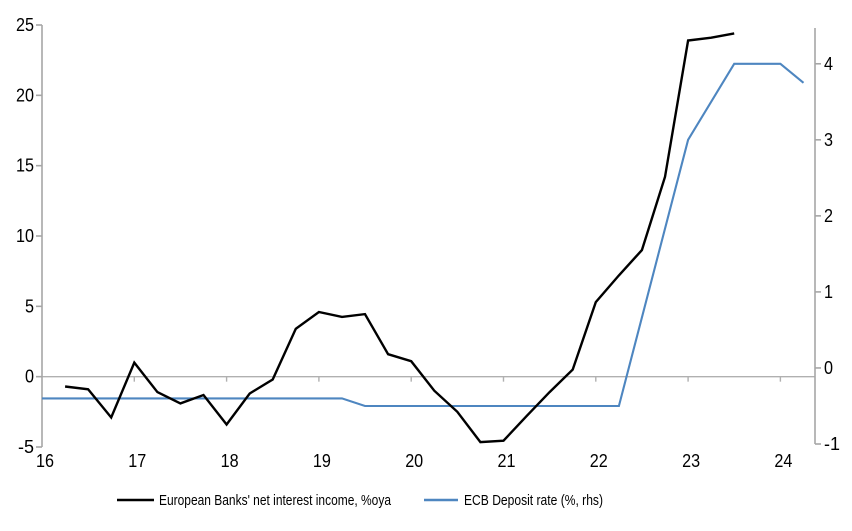 This screenshot has height=531, width=852. I want to click on left-axis-tick-label: 25, so click(25, 25).